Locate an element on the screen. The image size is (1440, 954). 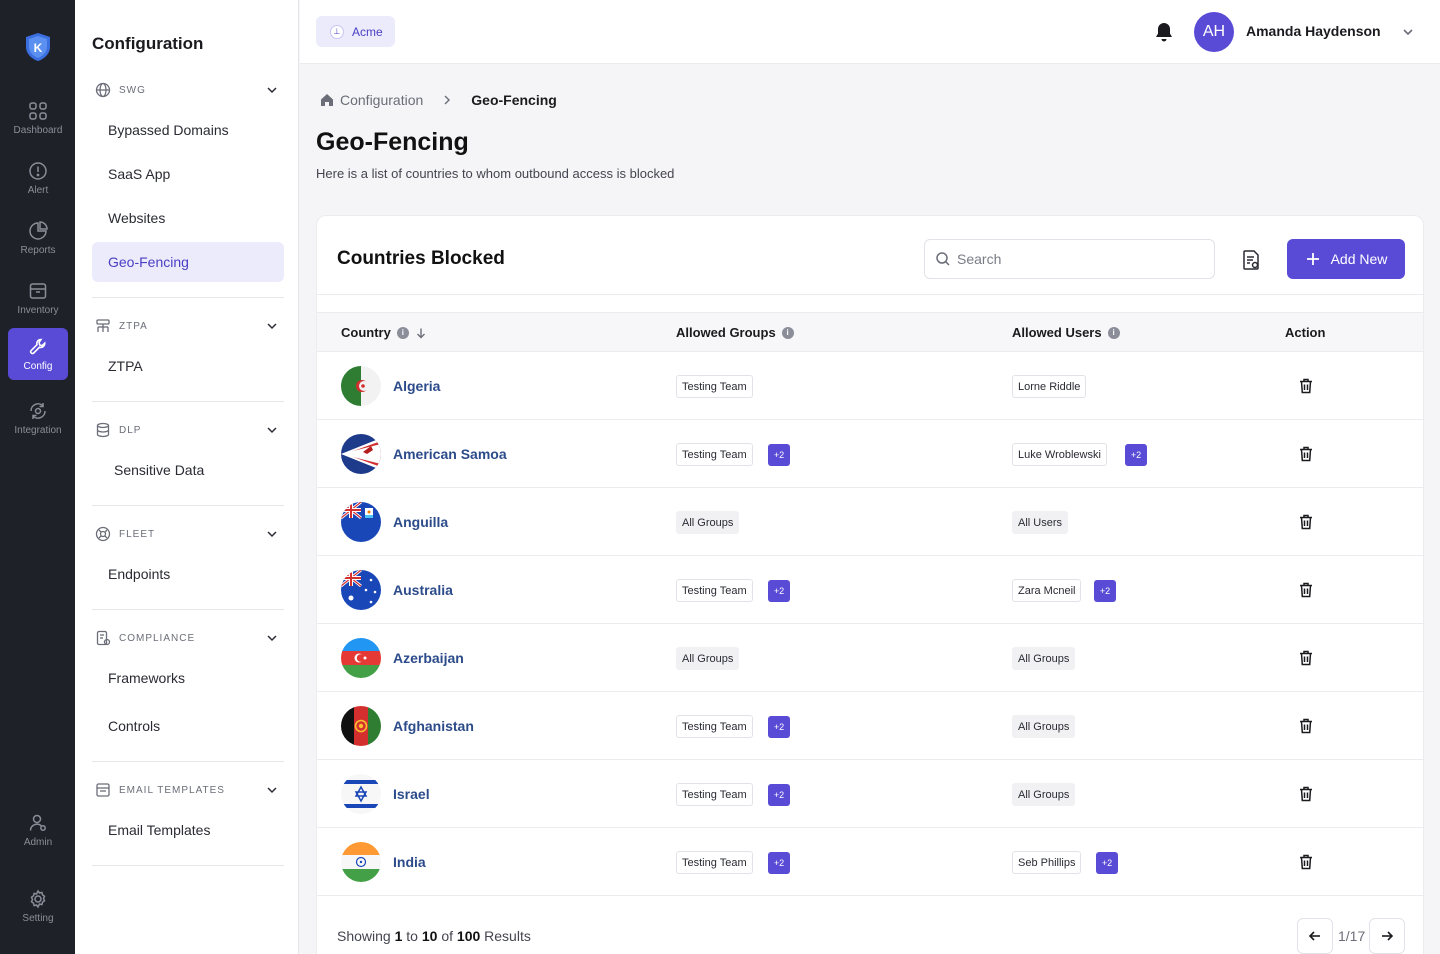
section-compliance: COMPLIANCE is located at coordinates (187, 638).